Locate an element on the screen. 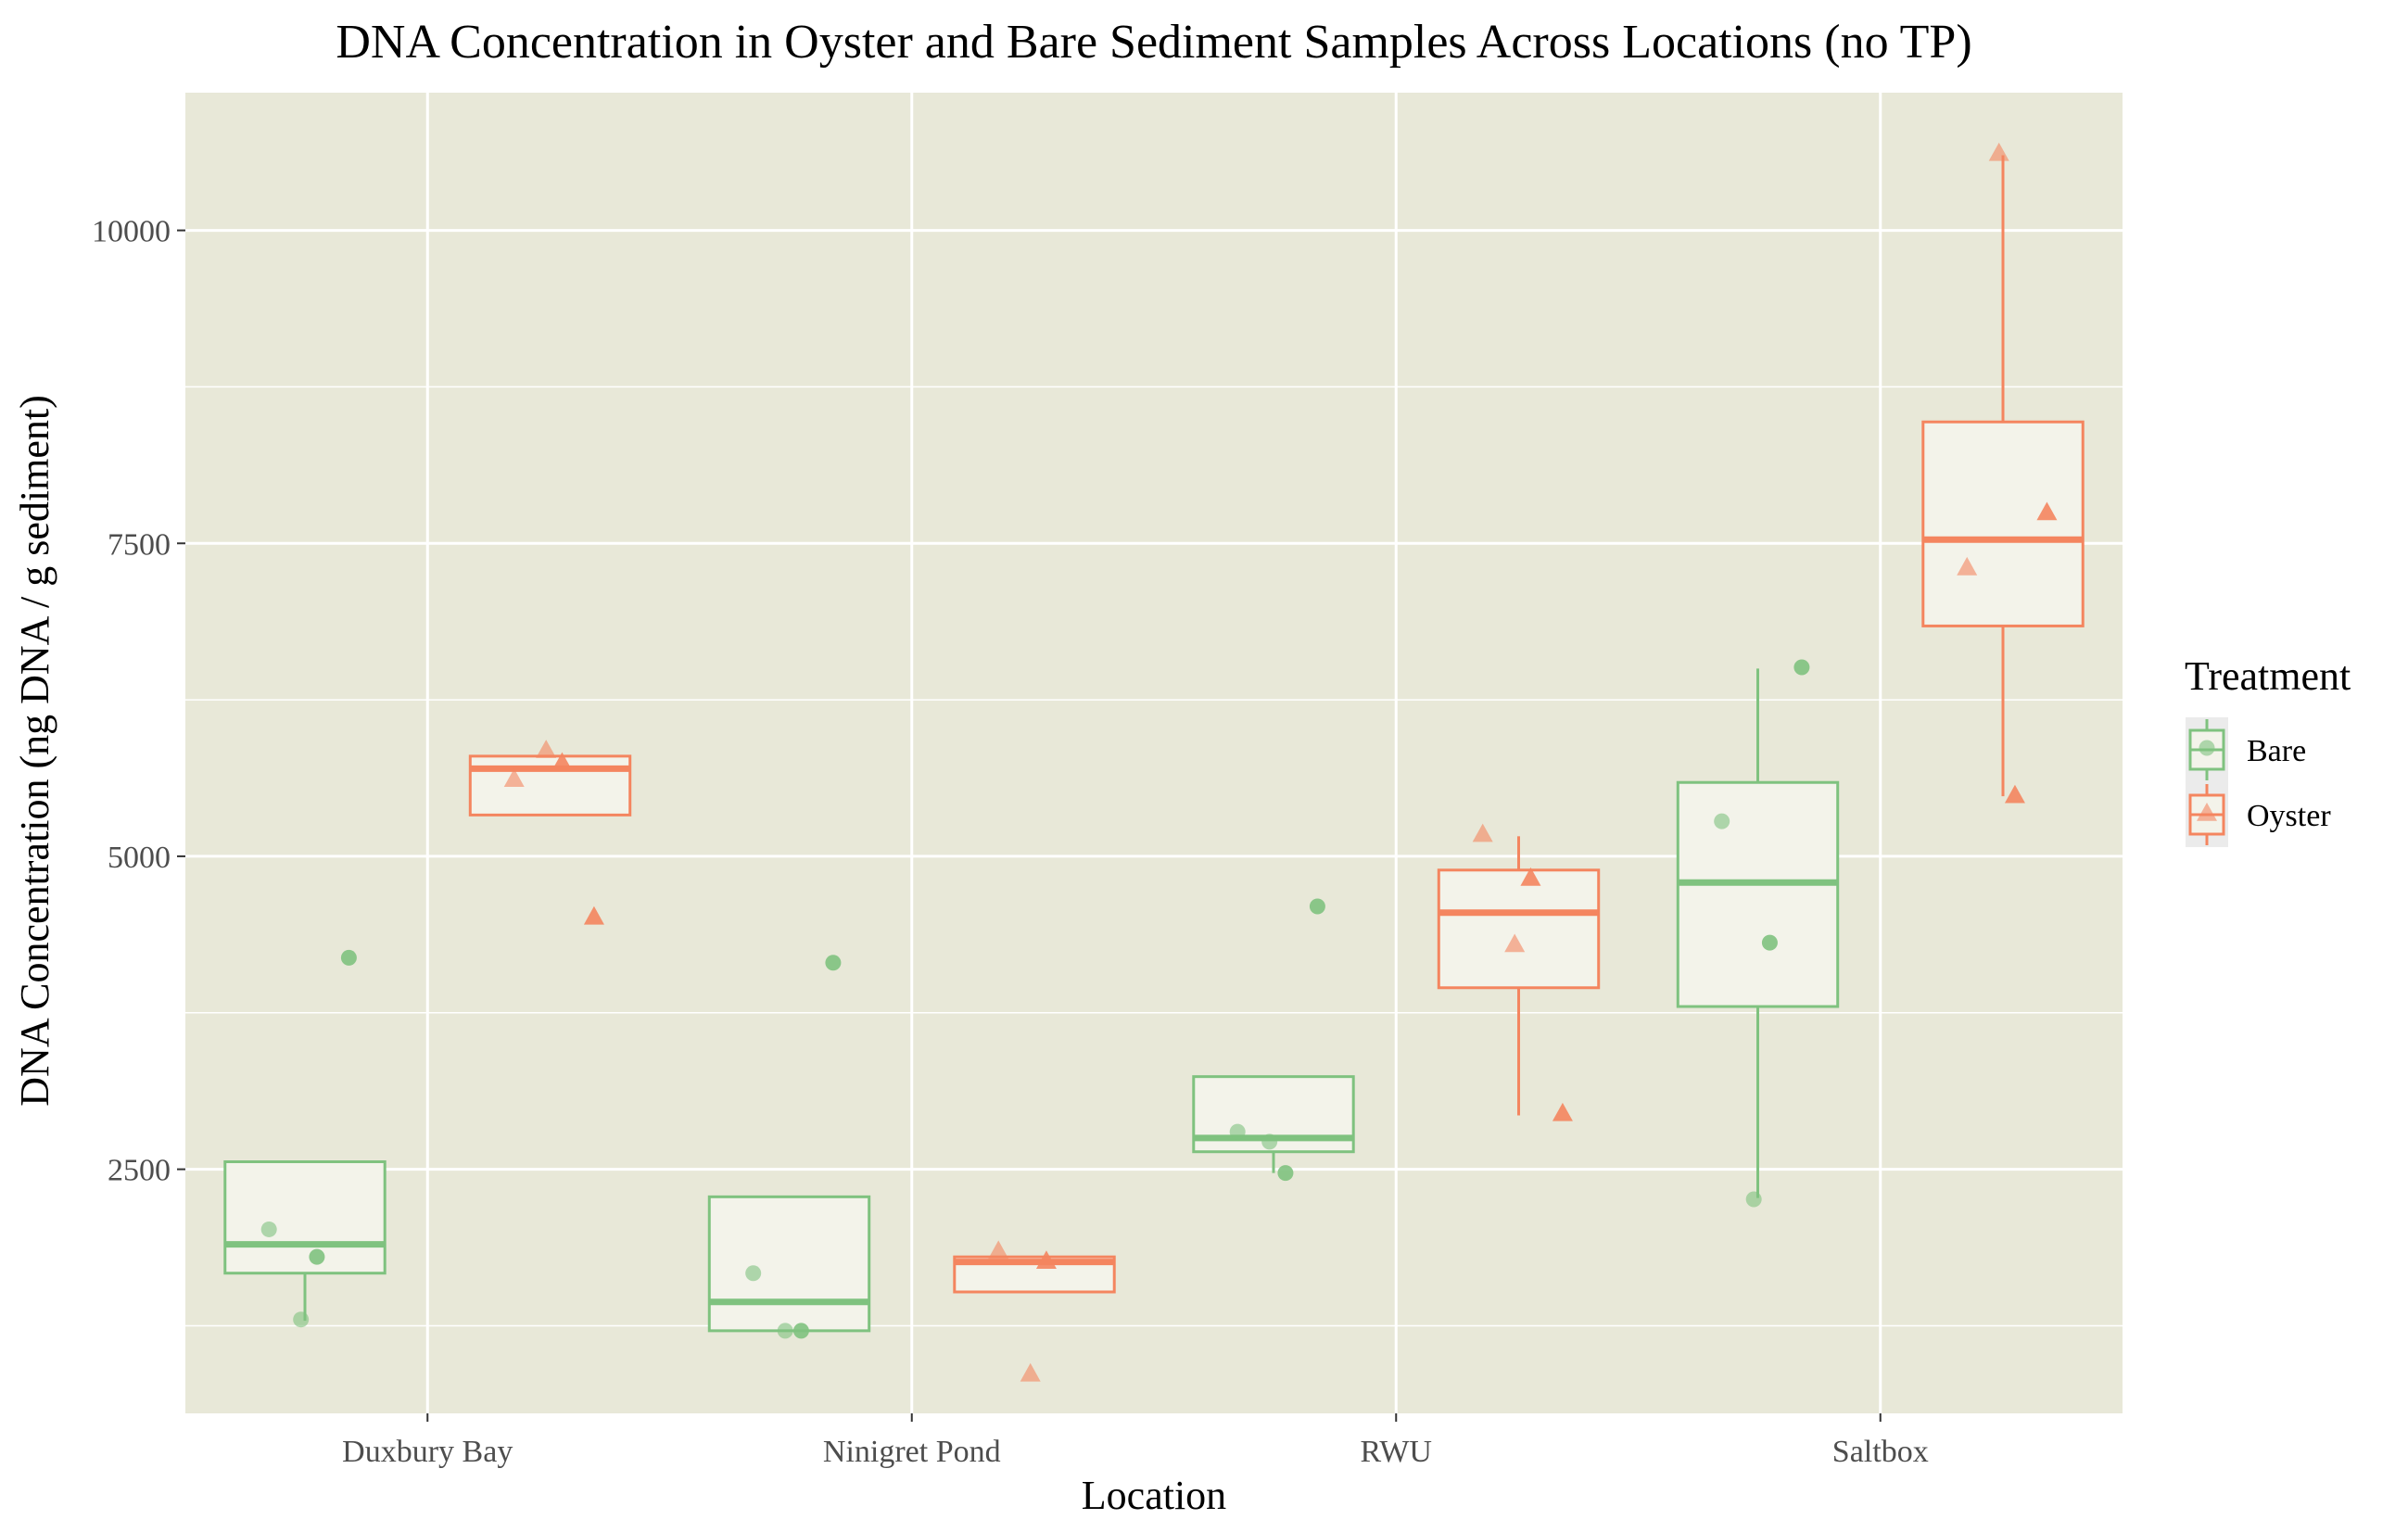 Image resolution: width=2408 pixels, height=1532 pixels. legend: Treatment Bare Oyster is located at coordinates (2268, 750).